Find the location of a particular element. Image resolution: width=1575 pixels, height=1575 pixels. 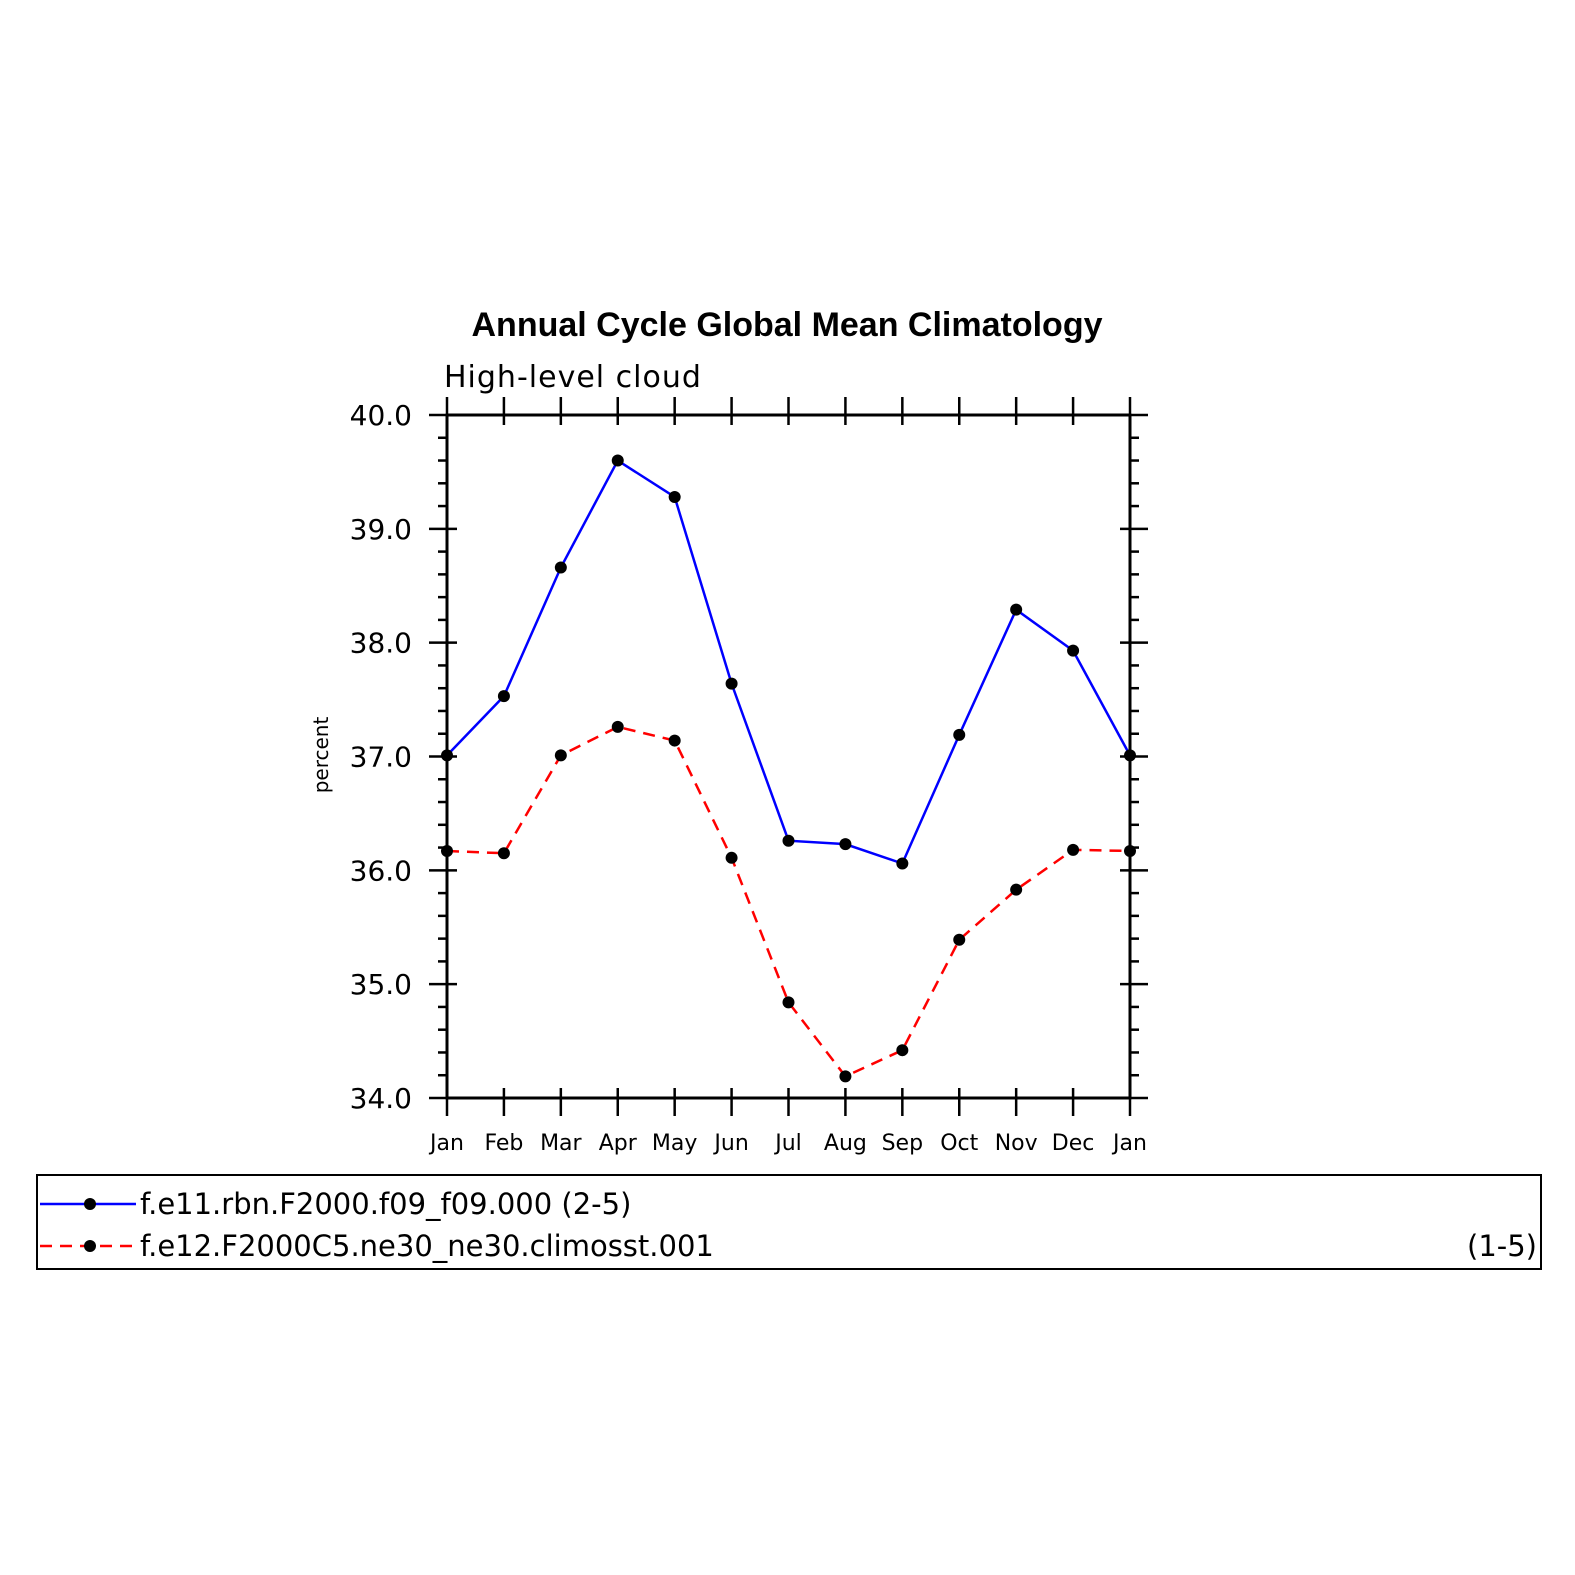

x-tick-label: Feb is located at coordinates (503, 1143).